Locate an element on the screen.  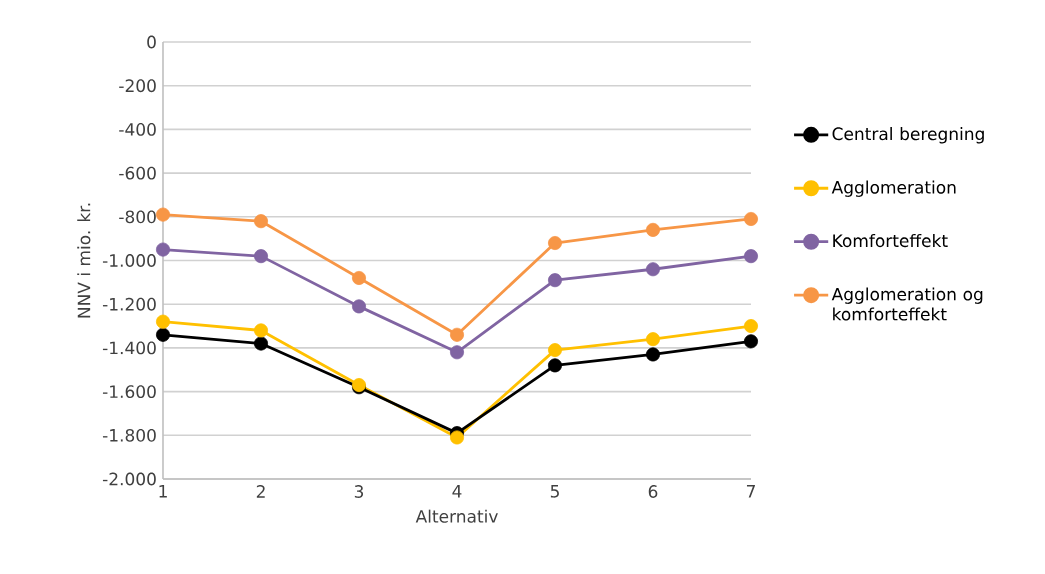
legend-label: Komforteffekt is located at coordinates (890, 240).